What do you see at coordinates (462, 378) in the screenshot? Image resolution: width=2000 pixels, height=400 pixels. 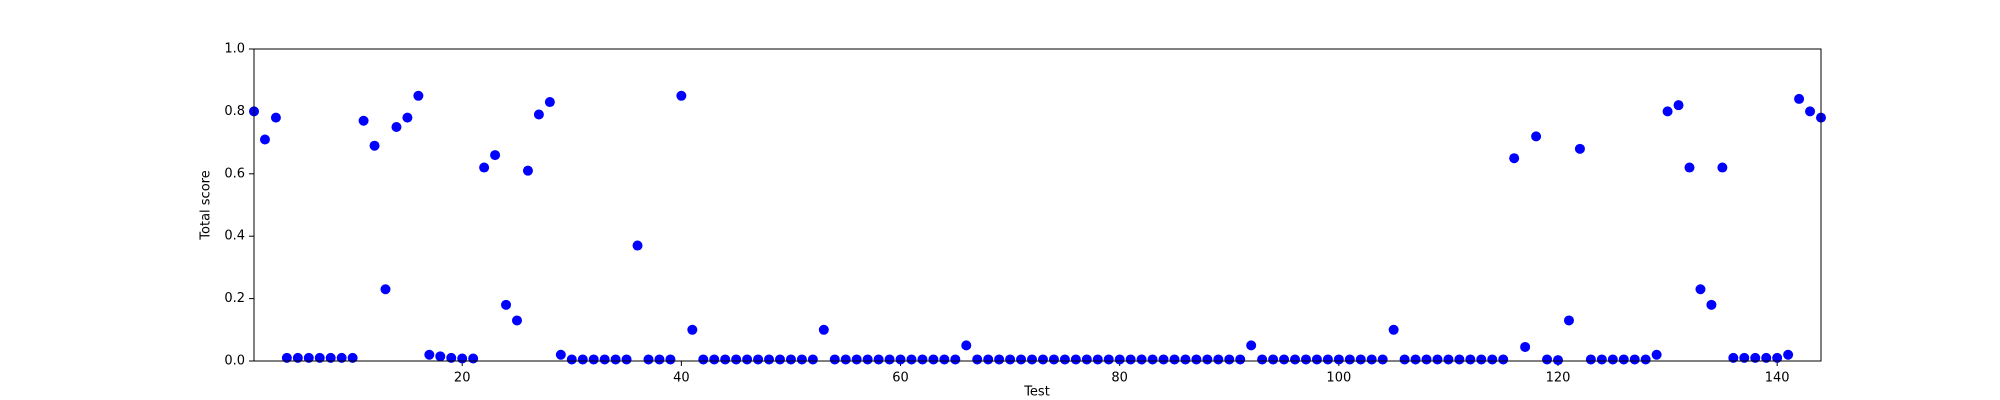 I see `x-tick-label: 20` at bounding box center [462, 378].